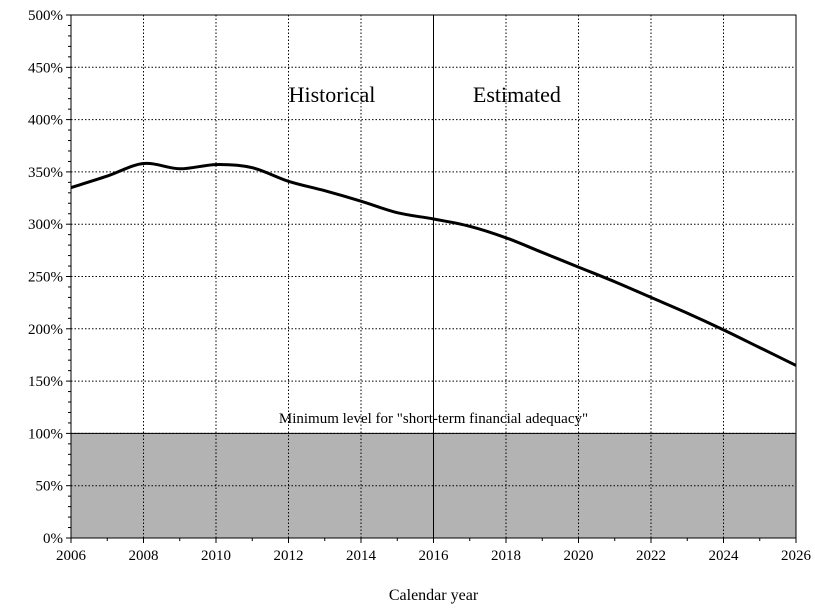  Describe the element at coordinates (651, 556) in the screenshot. I see `x-tick-label: 2022` at that location.